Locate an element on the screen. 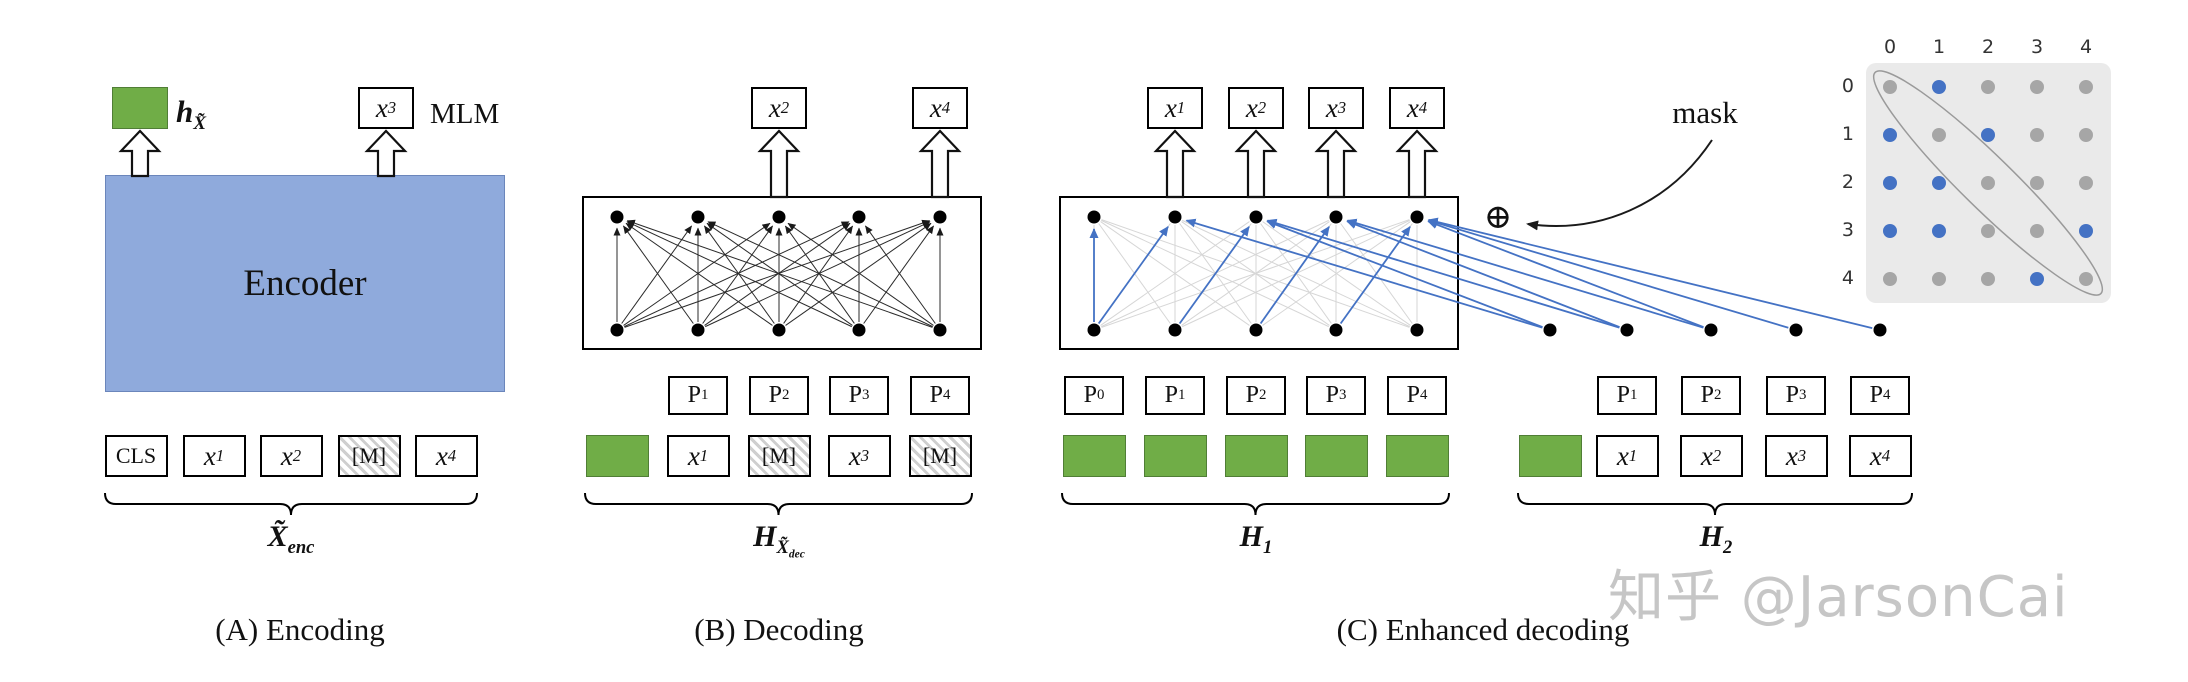  brace-label-sub: 1 is located at coordinates (1268, 547).